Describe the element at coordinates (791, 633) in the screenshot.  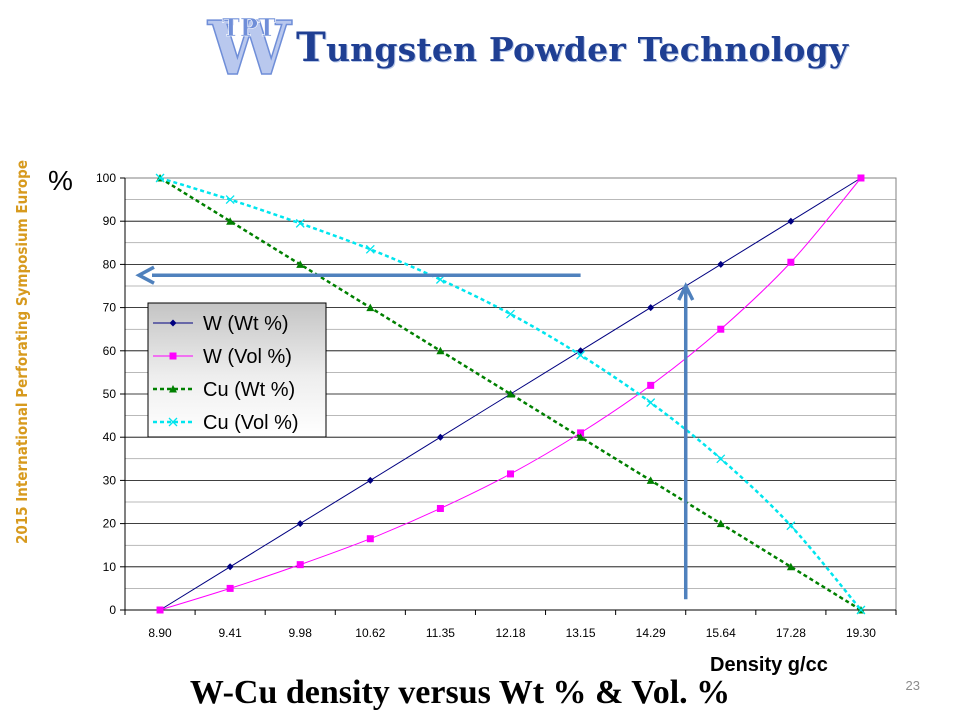
I see `x-tick-label: 17.28` at that location.